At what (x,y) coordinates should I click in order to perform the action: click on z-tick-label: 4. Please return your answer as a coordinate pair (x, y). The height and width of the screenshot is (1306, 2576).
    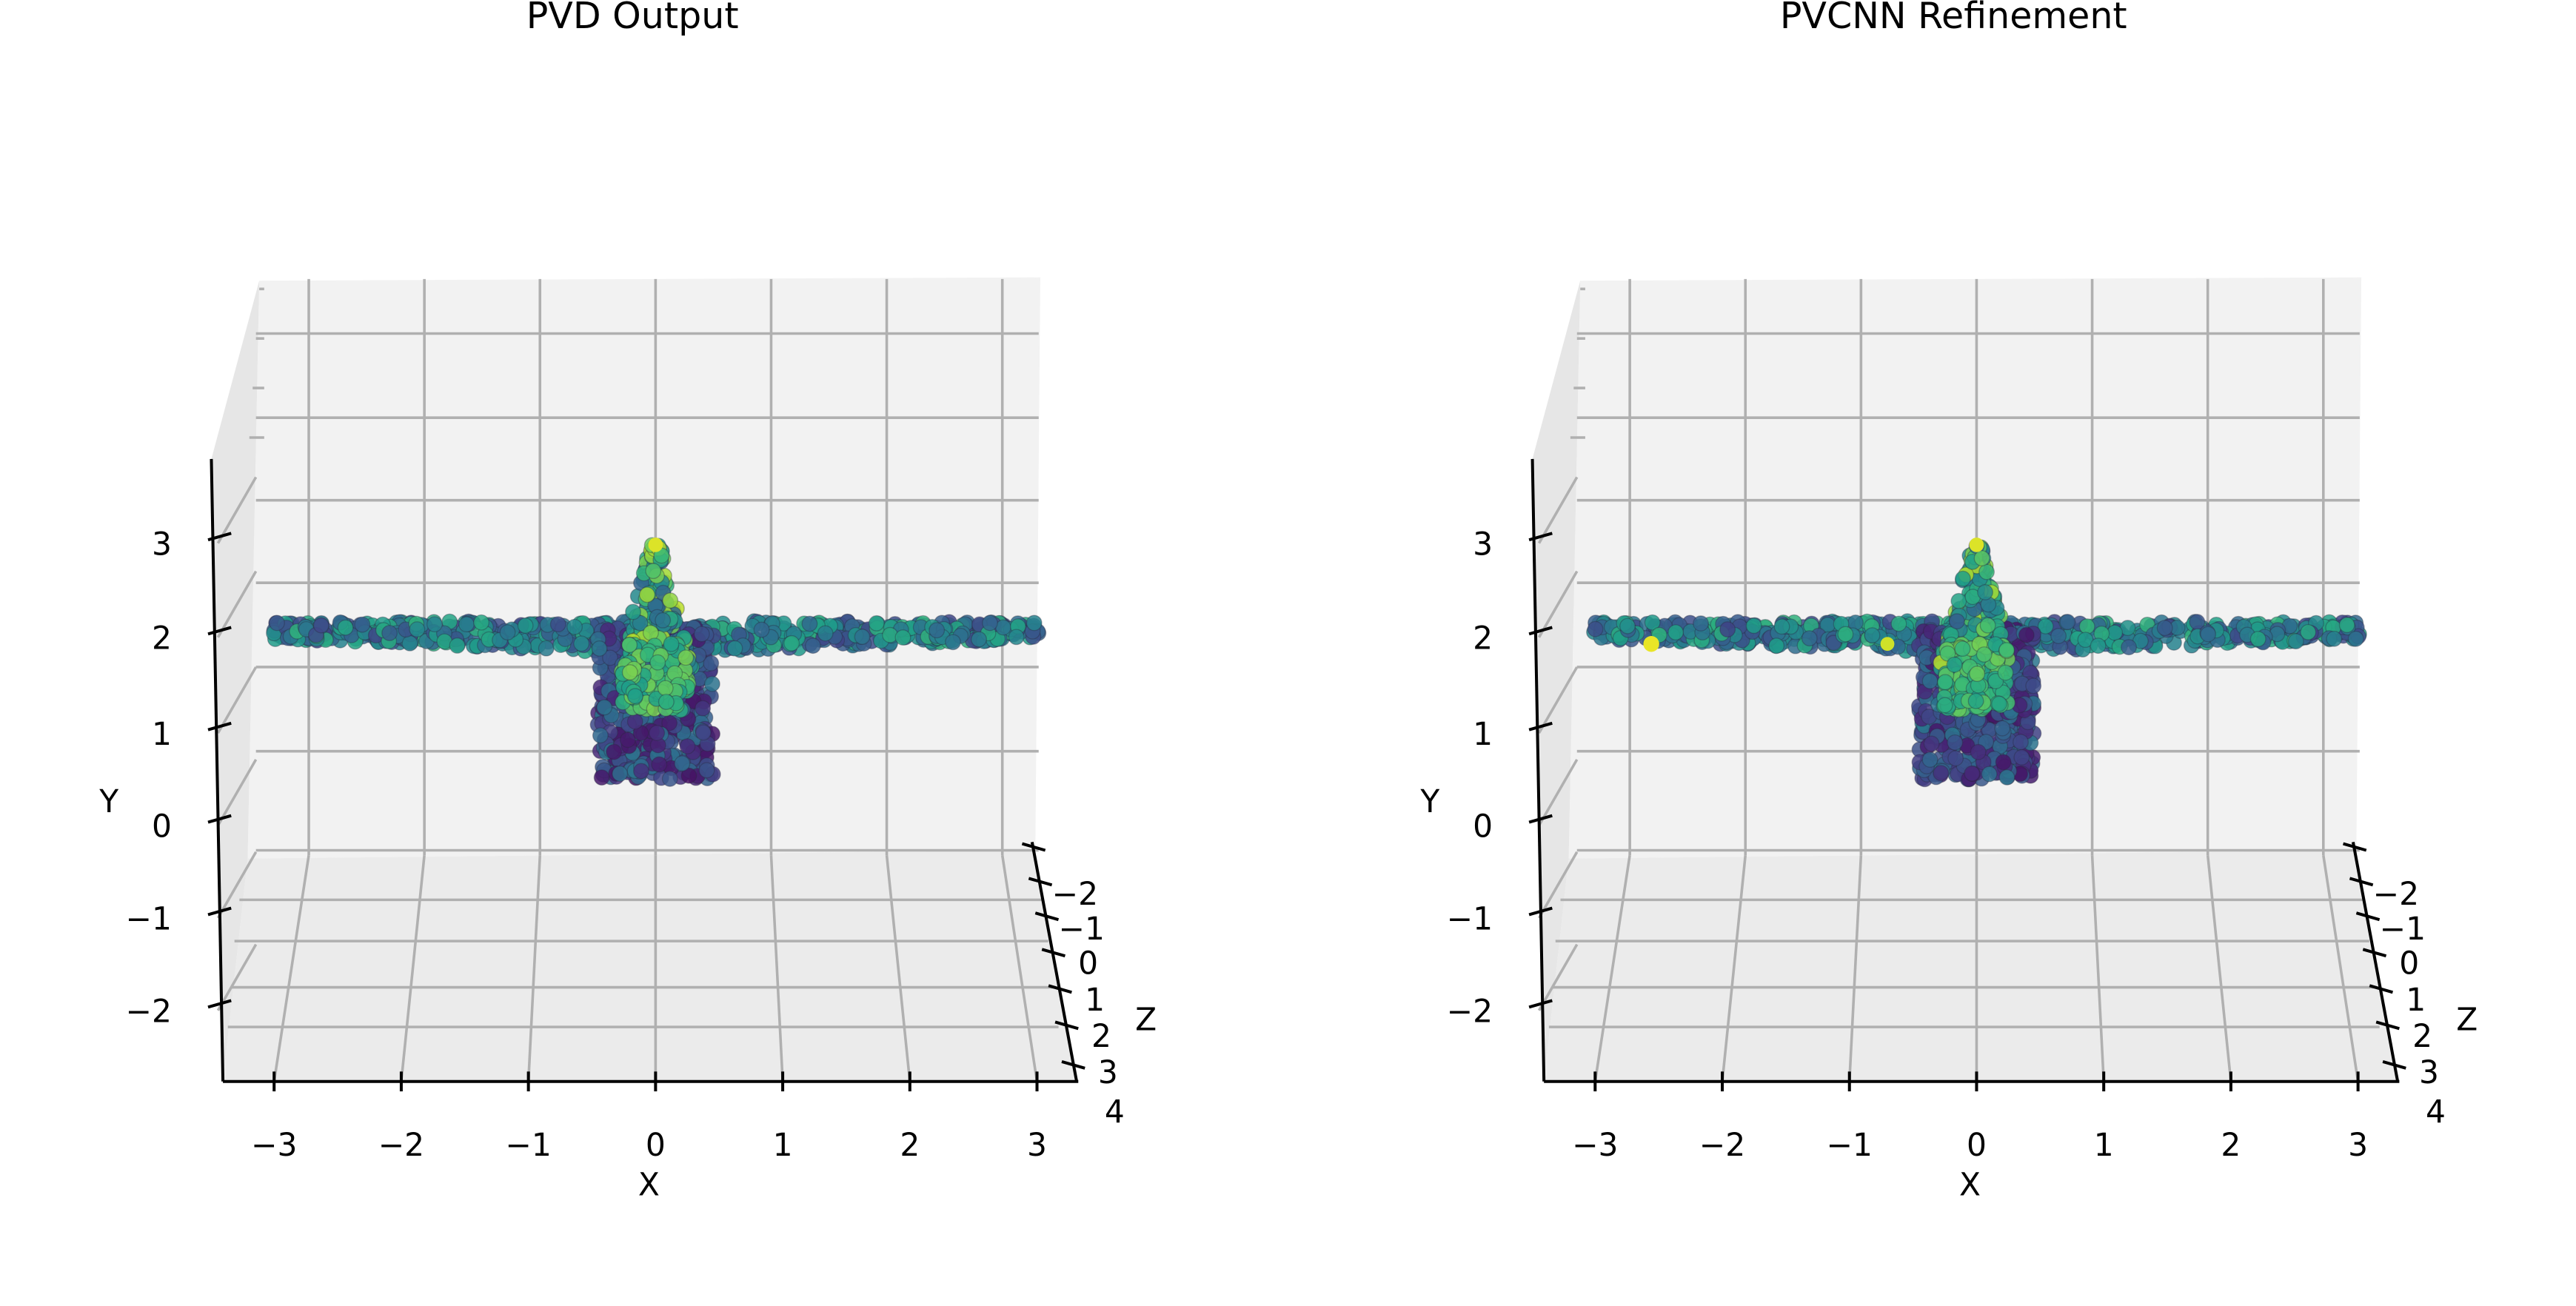
    Looking at the image, I should click on (2436, 1112).